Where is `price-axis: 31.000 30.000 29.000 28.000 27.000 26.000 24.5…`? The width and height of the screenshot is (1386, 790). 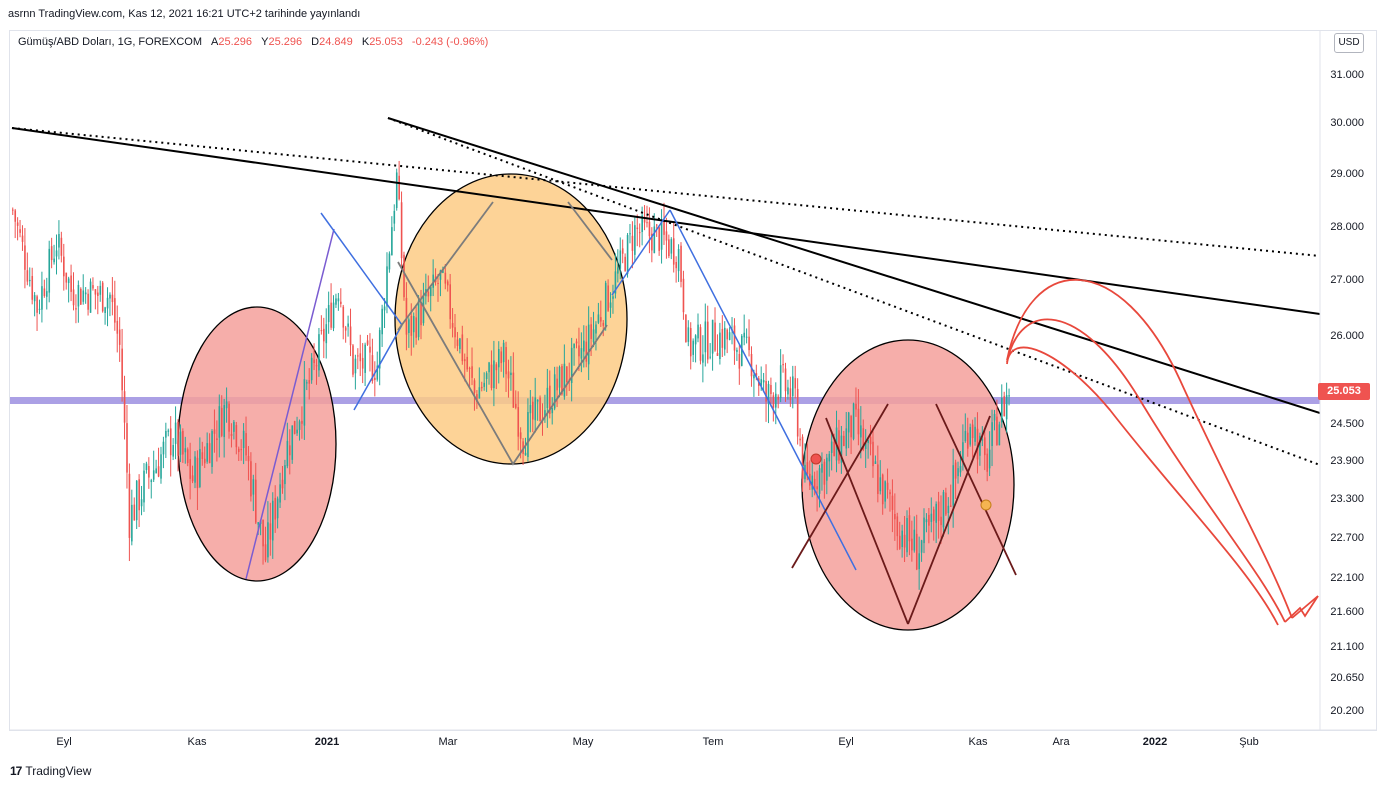
price-axis: 31.000 30.000 29.000 28.000 27.000 26.000 24.5… is located at coordinates (1347, 393).